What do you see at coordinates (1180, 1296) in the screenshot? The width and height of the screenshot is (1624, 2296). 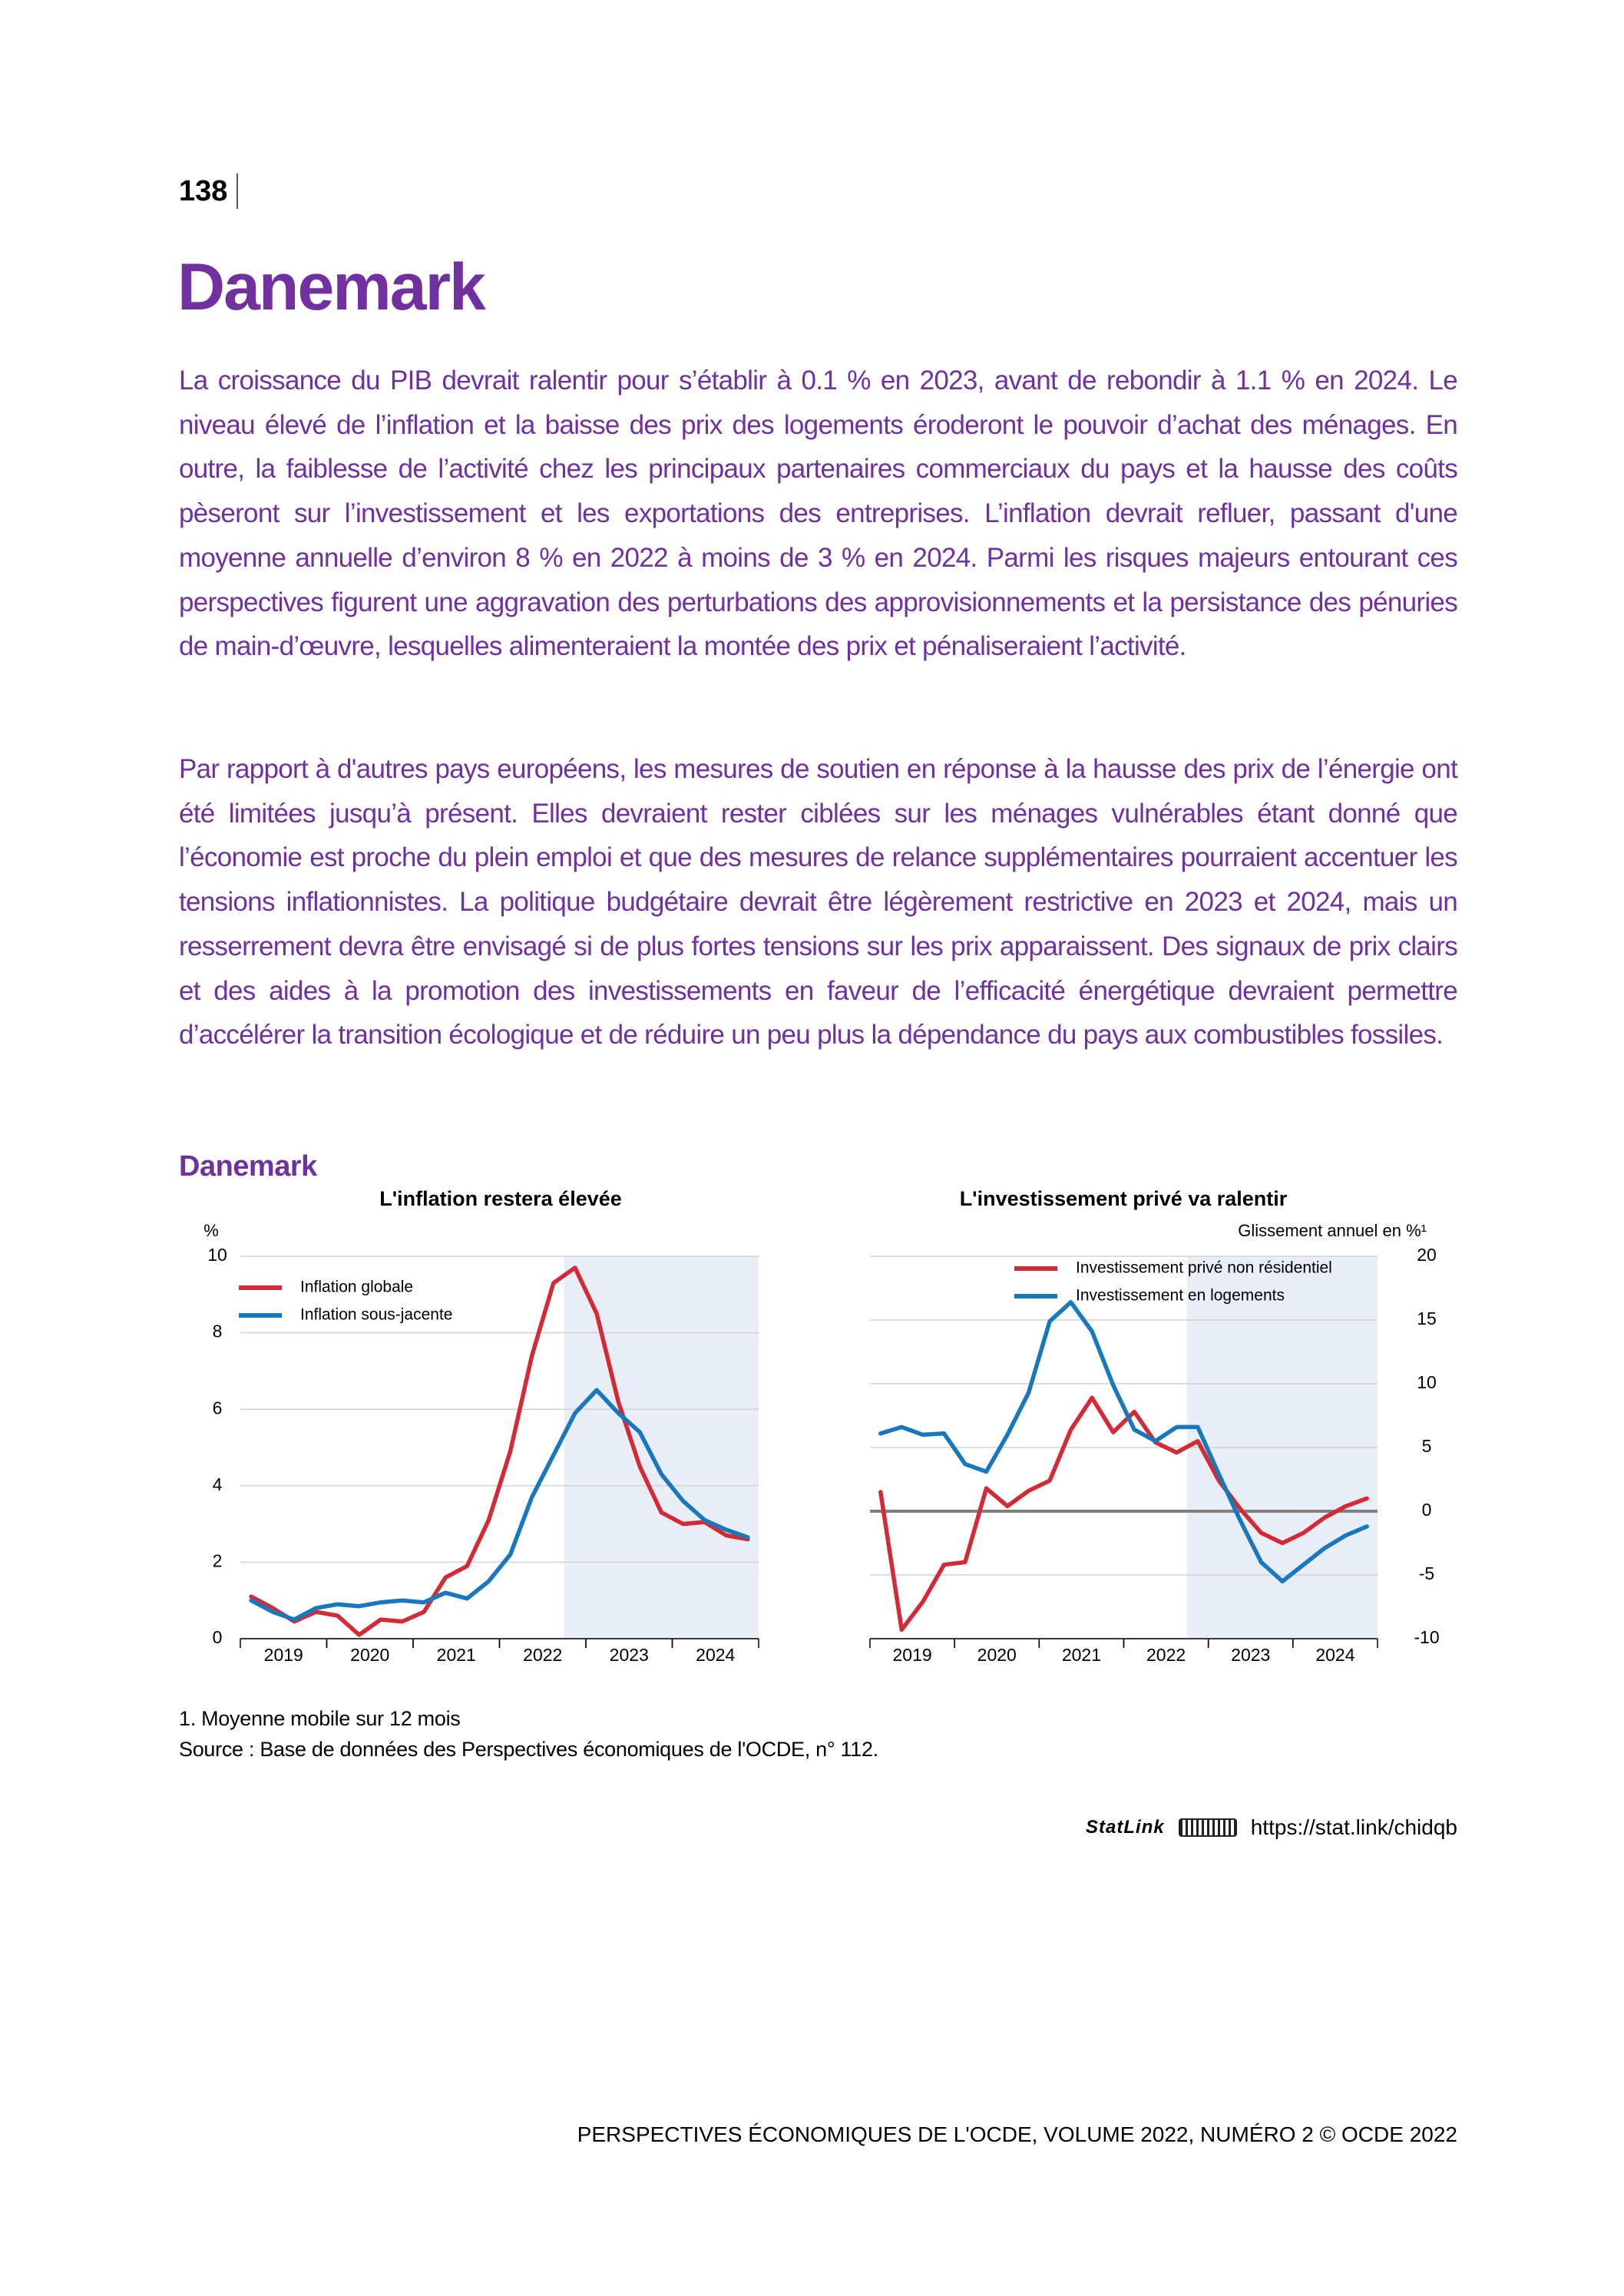 I see `legend-label: Investissement en logements` at bounding box center [1180, 1296].